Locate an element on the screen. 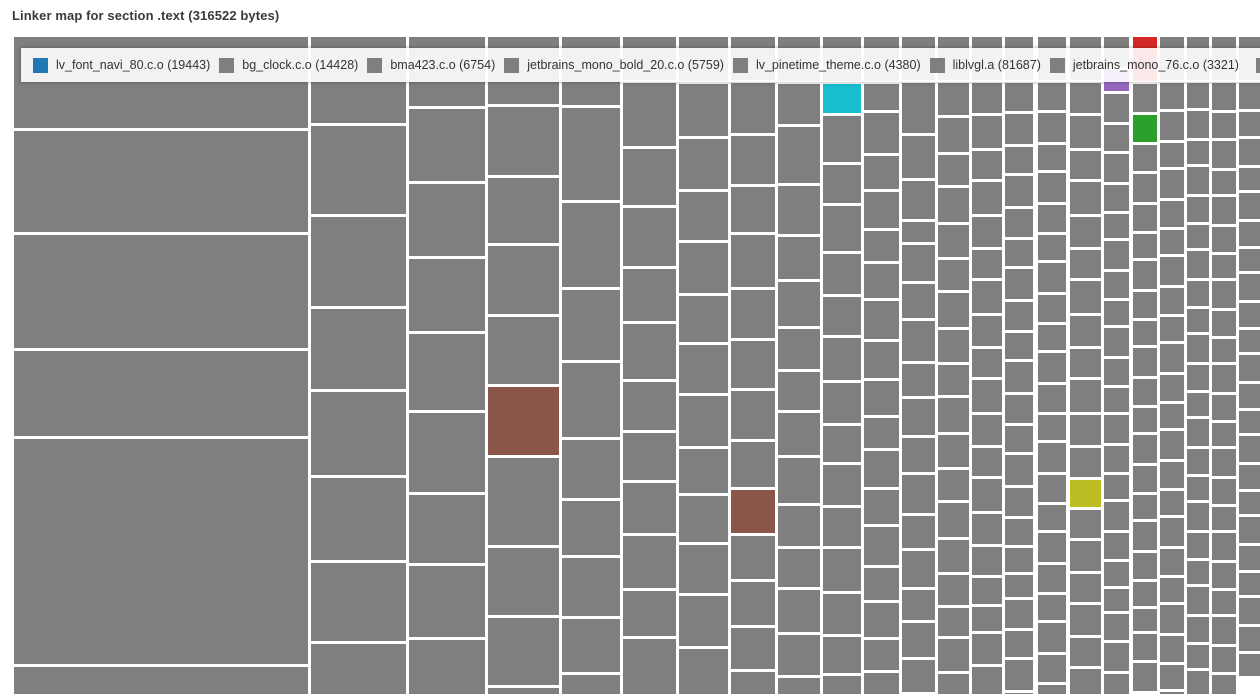  legend-item: lv_font_navi_80.c.o (19443) is located at coordinates (121, 65).